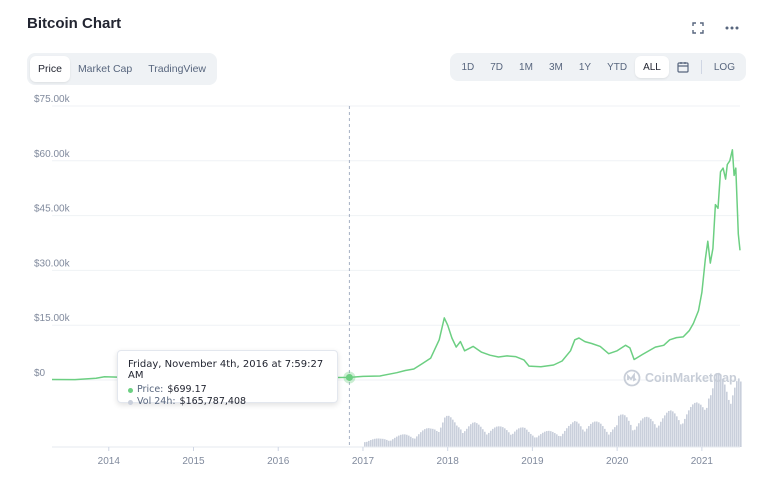  What do you see at coordinates (74, 23) in the screenshot?
I see `page-title: Bitcoin Chart` at bounding box center [74, 23].